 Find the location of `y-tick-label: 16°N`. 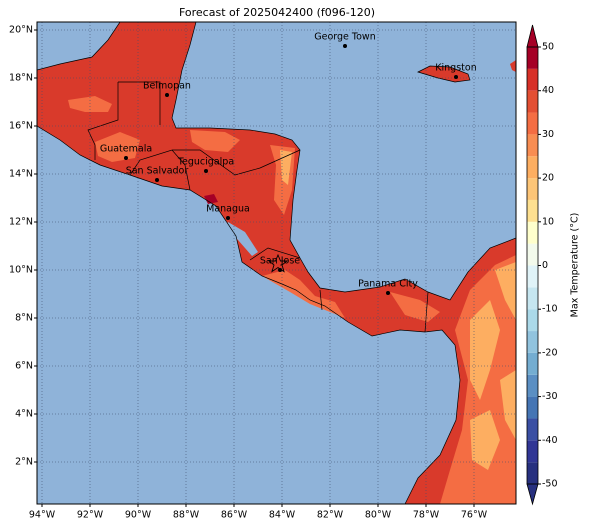

y-tick-label: 16°N is located at coordinates (21, 126).